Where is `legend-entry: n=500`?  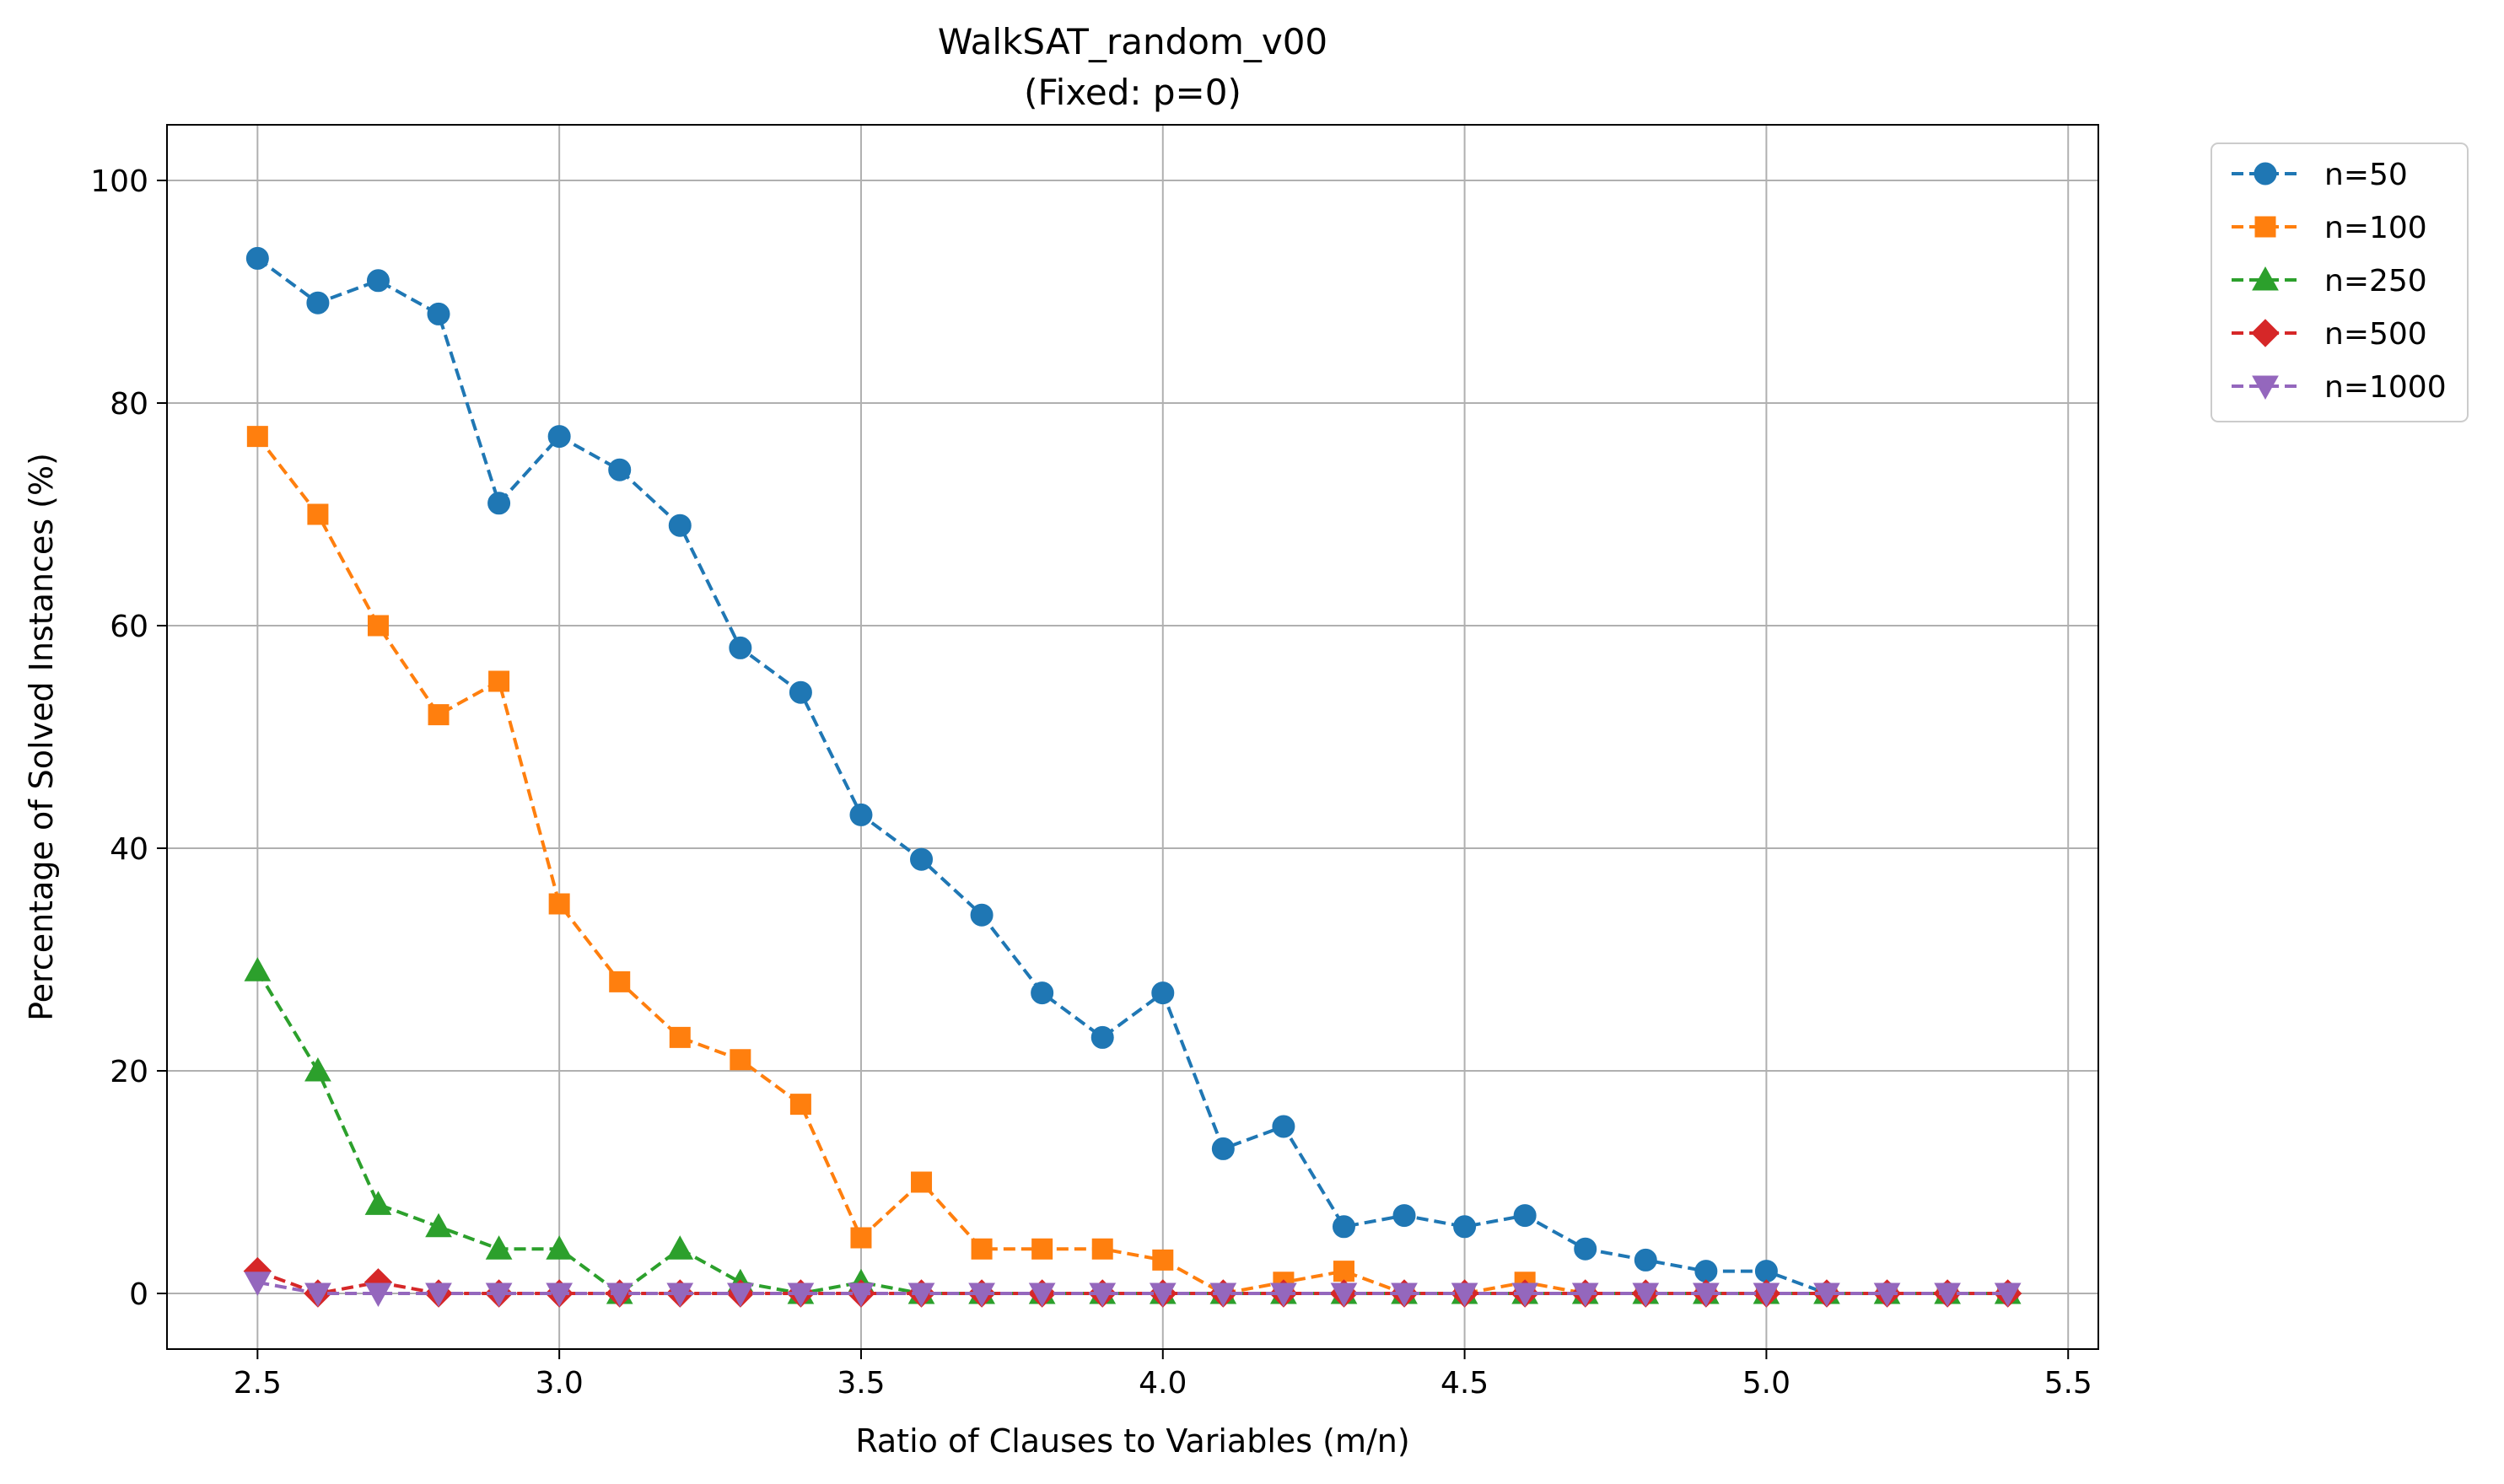 legend-entry: n=500 is located at coordinates (2329, 334).